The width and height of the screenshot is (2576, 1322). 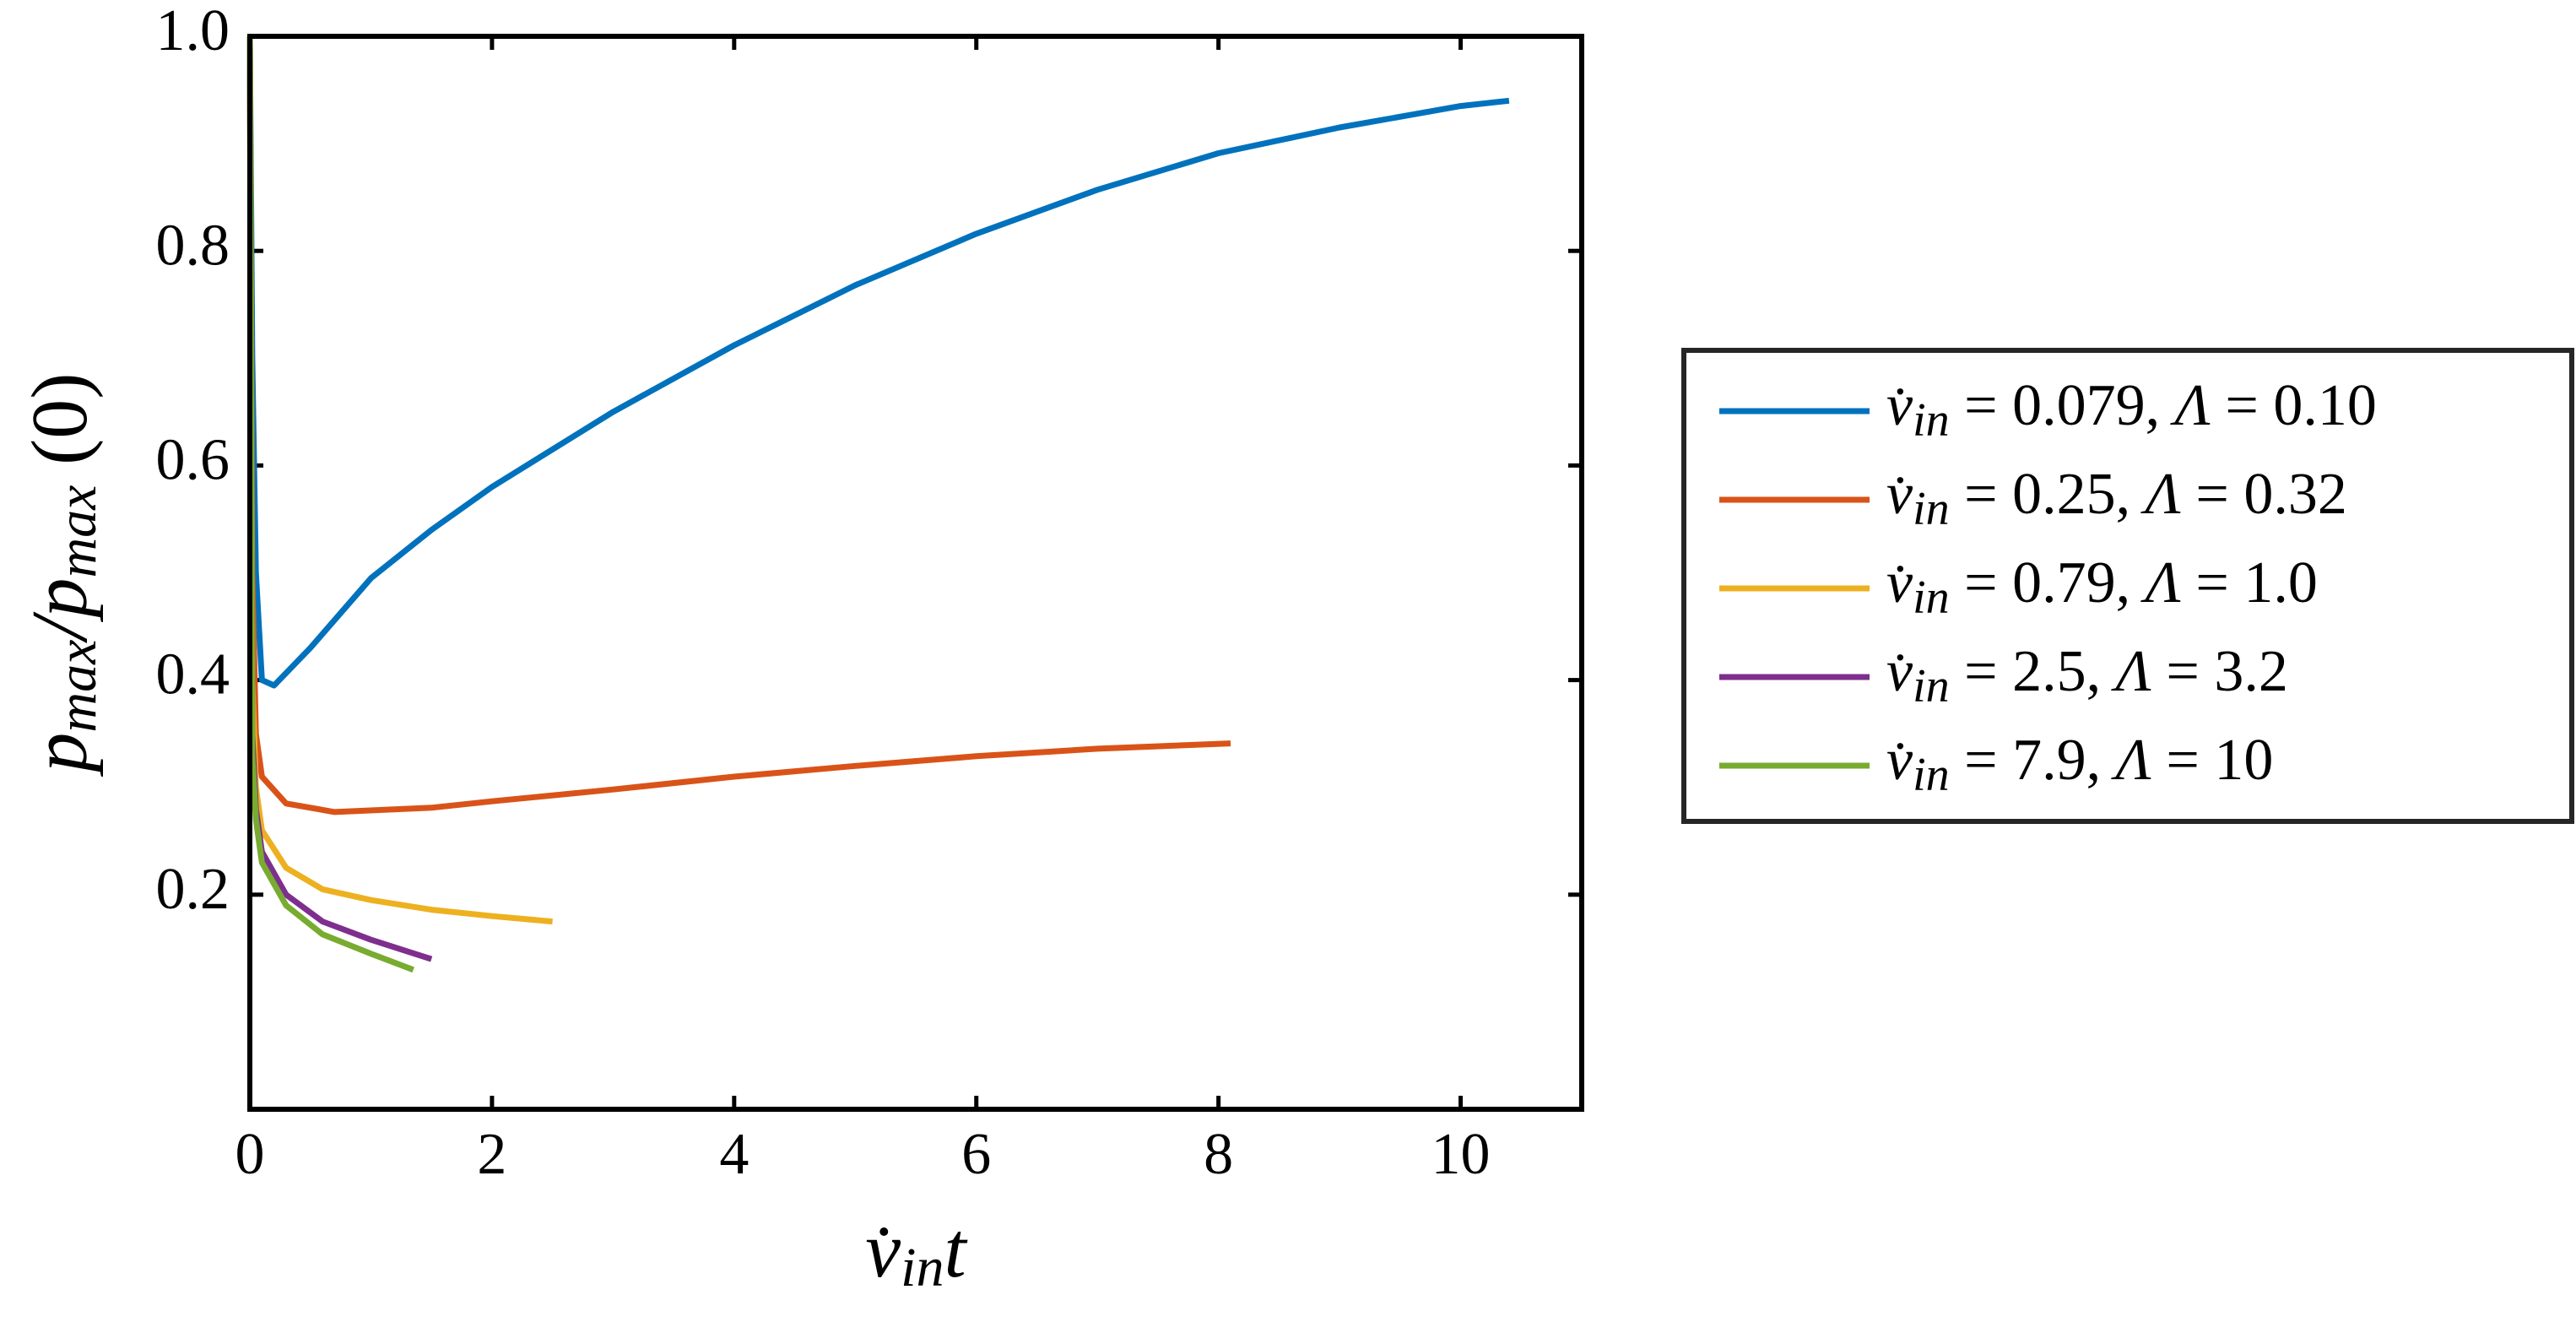 What do you see at coordinates (1218, 1155) in the screenshot?
I see `x-tick-label: 8` at bounding box center [1218, 1155].